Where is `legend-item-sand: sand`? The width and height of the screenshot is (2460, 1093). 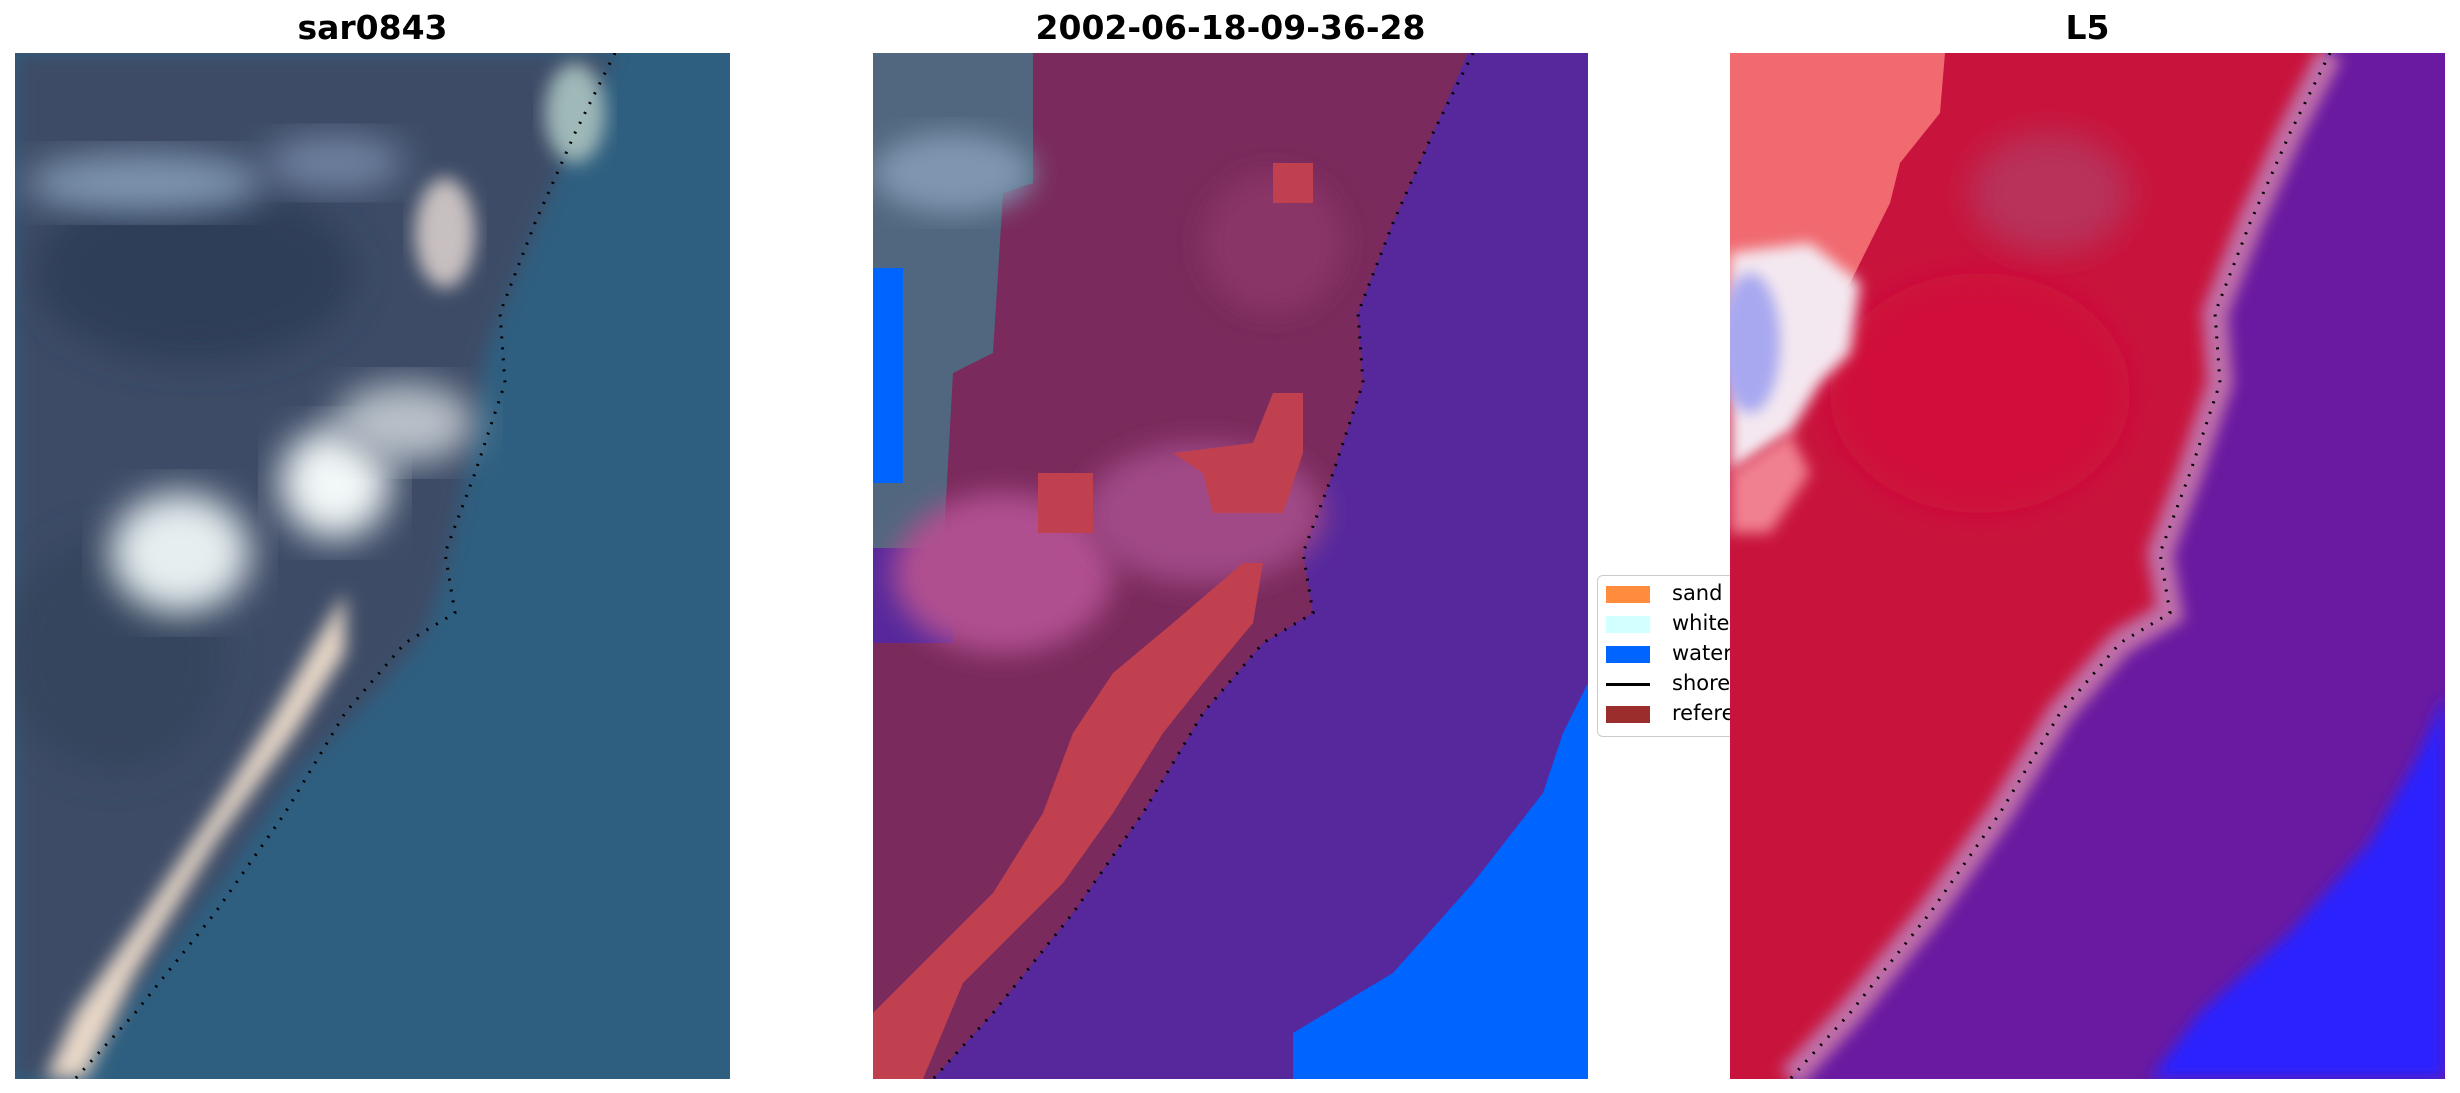 legend-item-sand: sand is located at coordinates (1671, 593).